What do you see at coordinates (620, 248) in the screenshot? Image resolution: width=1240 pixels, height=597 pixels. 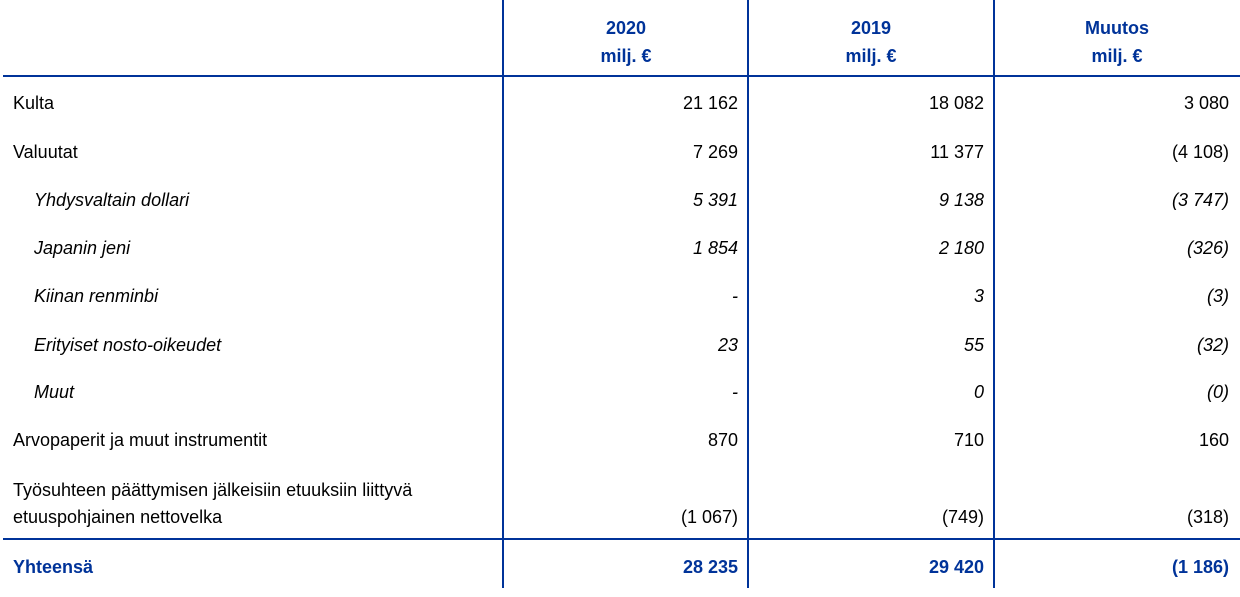 I see `table-row: Japanin jeni 1 854 2 180 (326)` at bounding box center [620, 248].